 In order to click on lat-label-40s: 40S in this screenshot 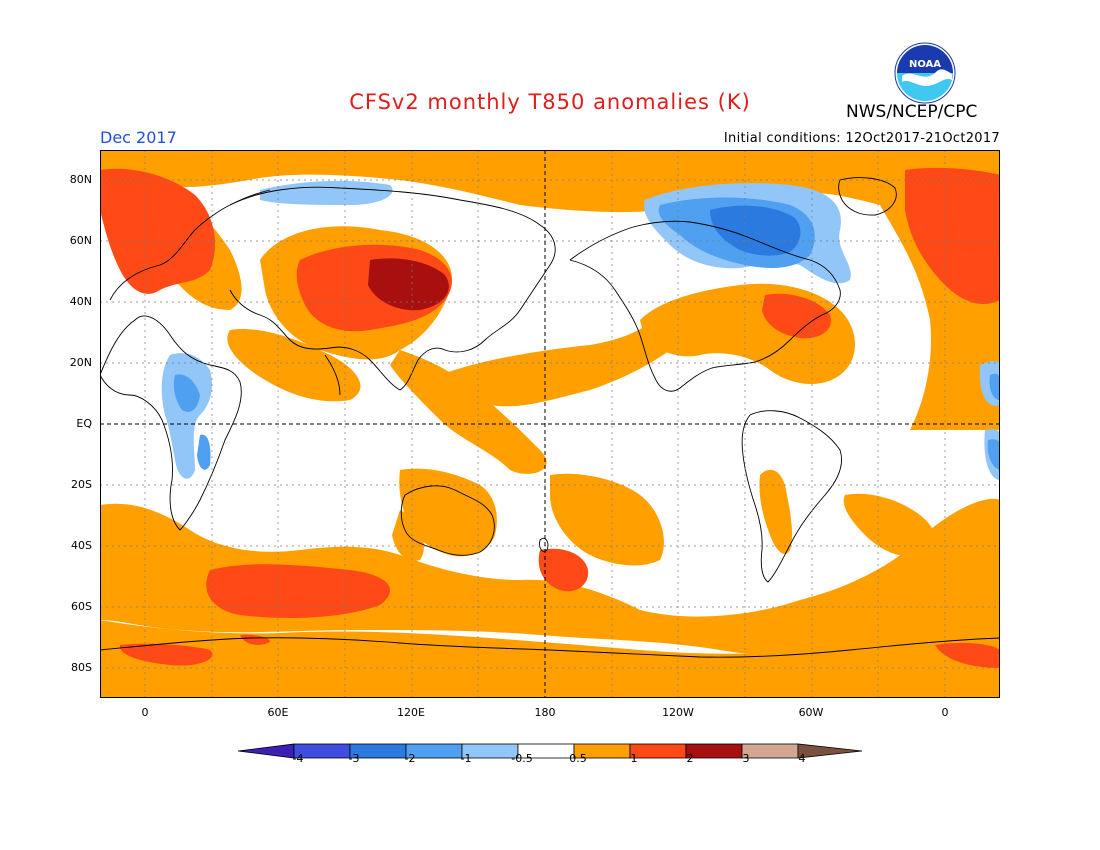, I will do `click(81, 545)`.